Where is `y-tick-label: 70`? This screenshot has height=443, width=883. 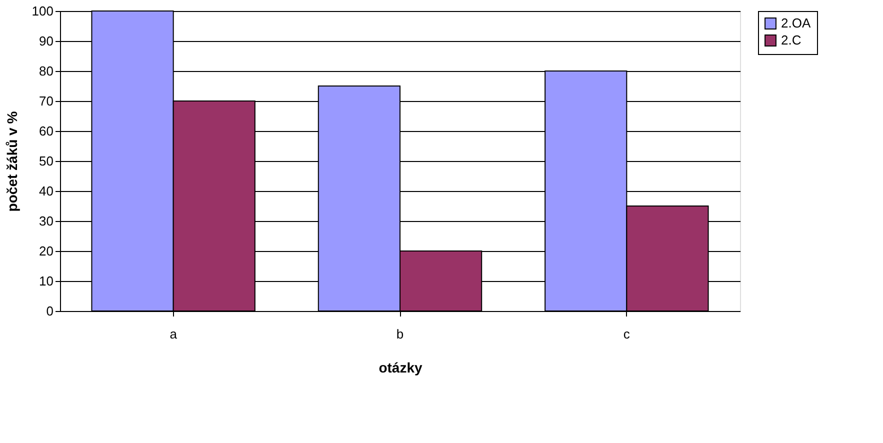 y-tick-label: 70 is located at coordinates (46, 101).